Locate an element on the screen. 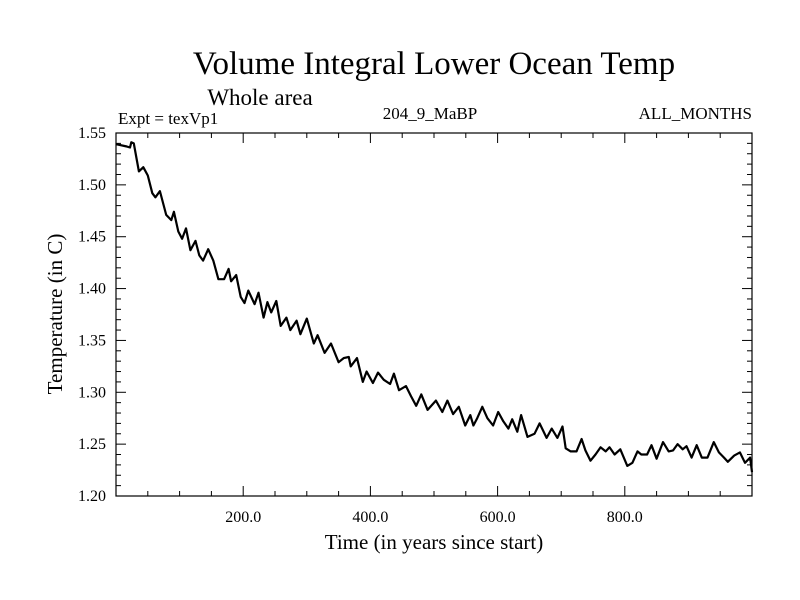 The image size is (800, 600). y-tick-label: 1.30 is located at coordinates (92, 392).